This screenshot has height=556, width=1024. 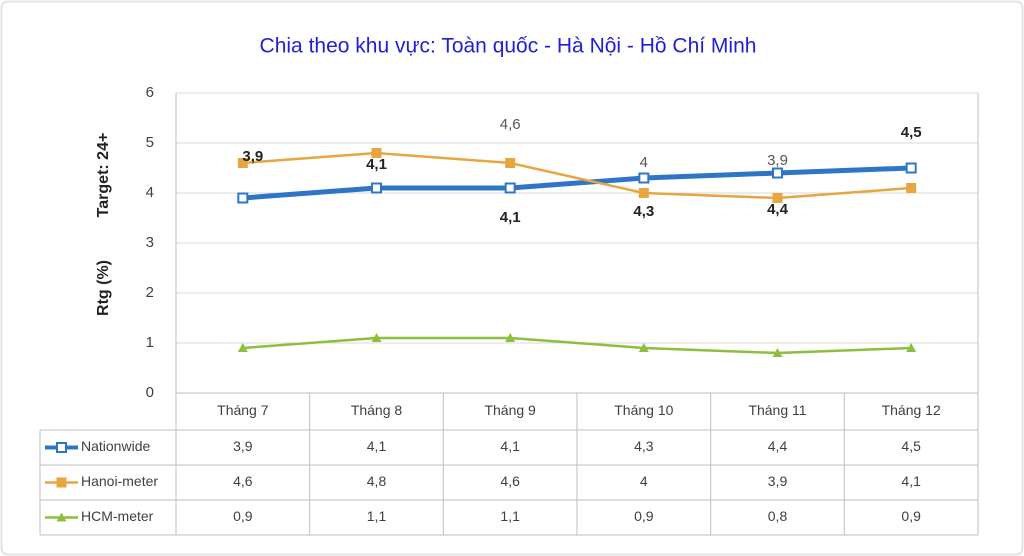 I want to click on data-label: 4,6, so click(x=510, y=124).